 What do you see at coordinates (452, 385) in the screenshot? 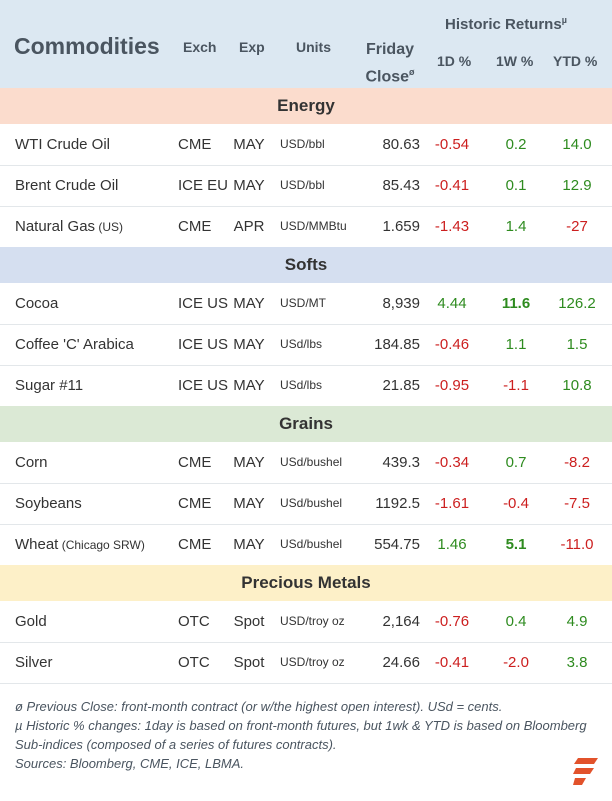
I see `return-1d-cell: -0.95` at bounding box center [452, 385].